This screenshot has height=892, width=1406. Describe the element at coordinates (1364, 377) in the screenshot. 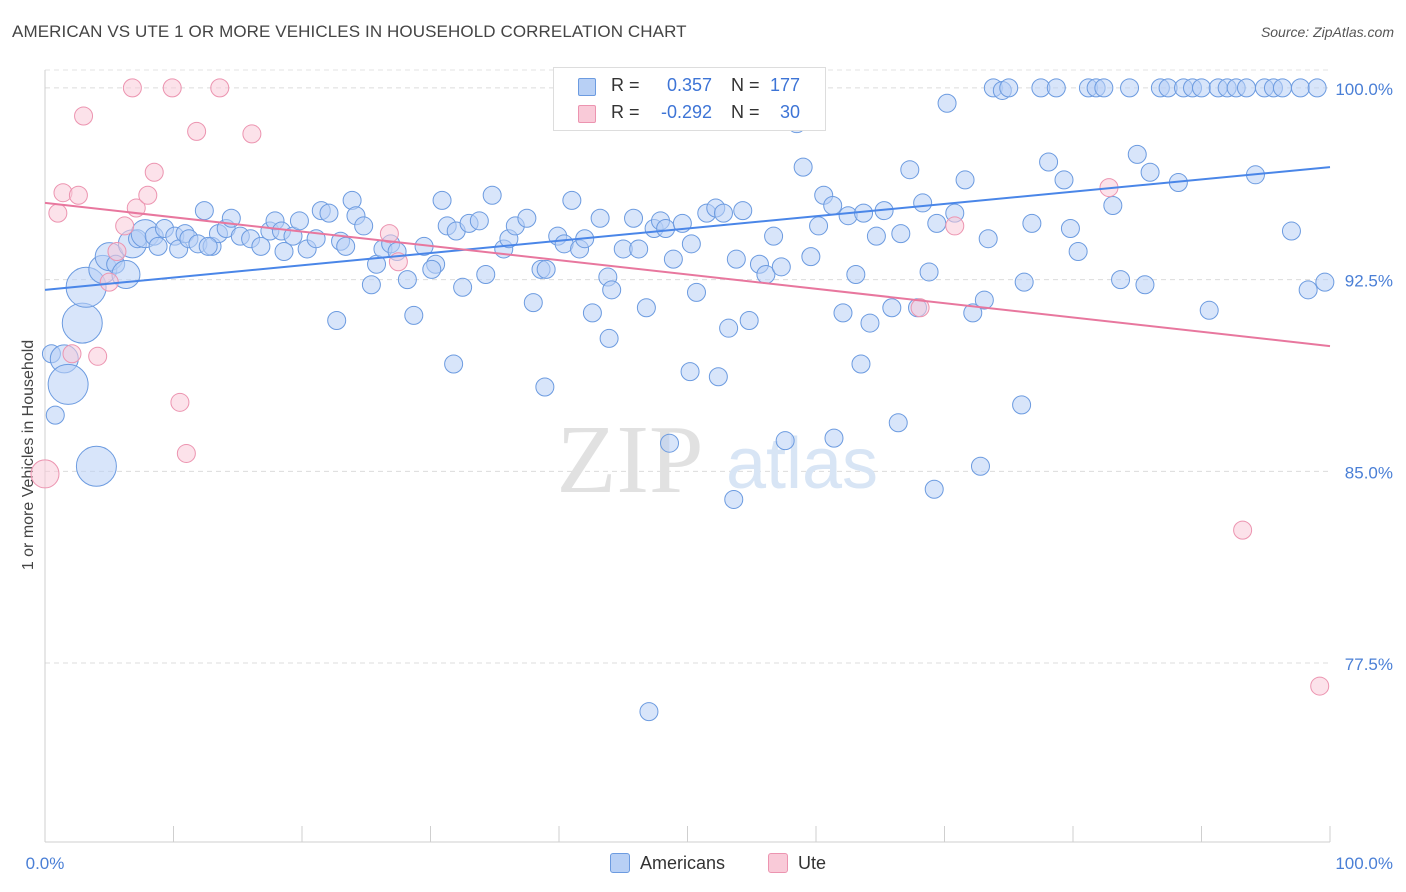

I see `y-tick-labels: 77.5% 85.0% 92.5% 100.0%` at that location.